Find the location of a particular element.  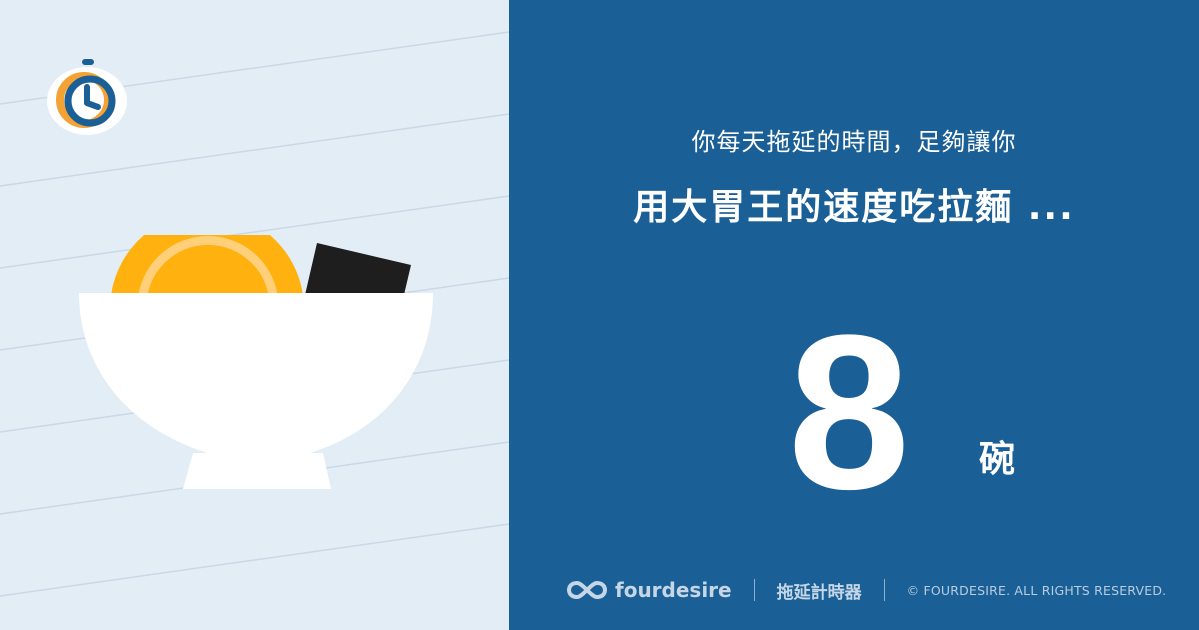

result-unit: 碗 is located at coordinates (997, 459).